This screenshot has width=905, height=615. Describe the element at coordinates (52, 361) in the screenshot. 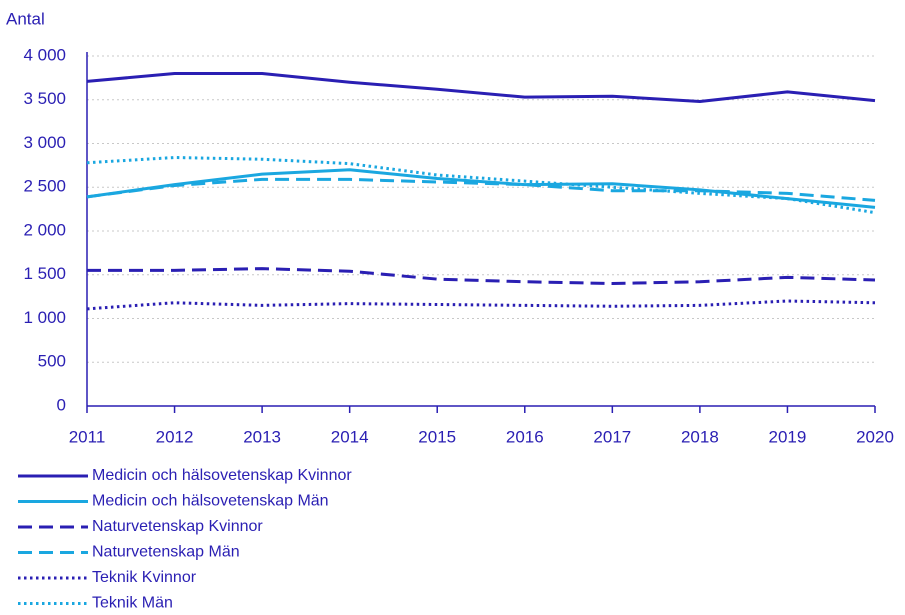

I see `y-tick-label: 500` at that location.